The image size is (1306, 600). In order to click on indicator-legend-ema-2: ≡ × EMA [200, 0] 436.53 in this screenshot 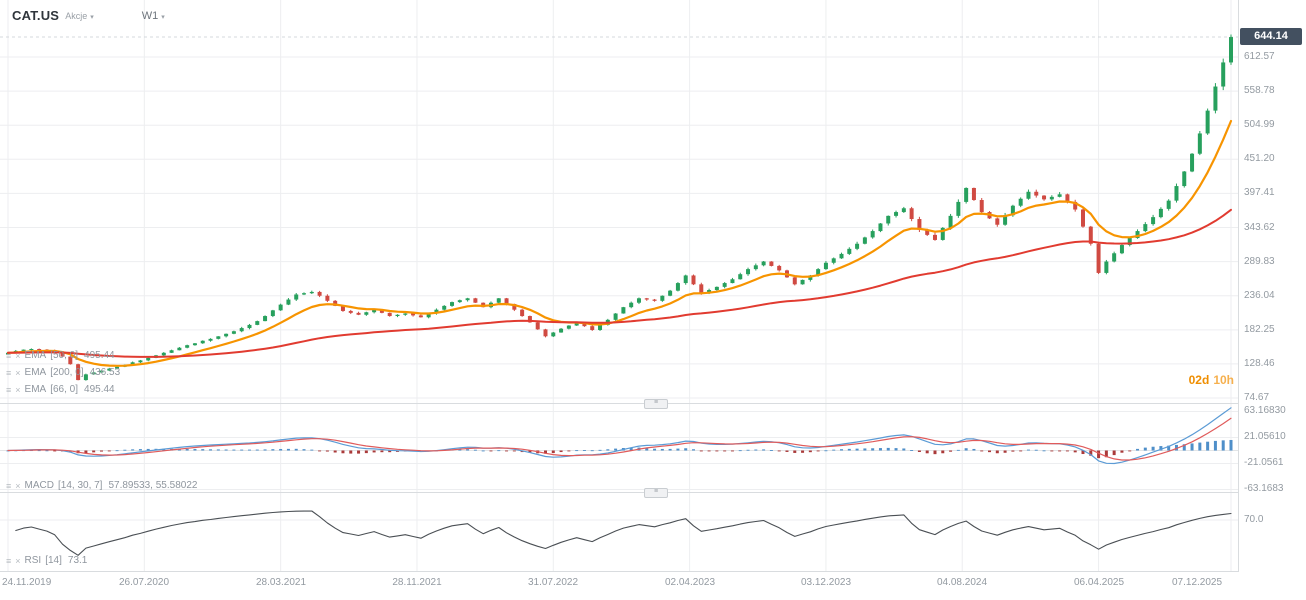, I will do `click(63, 372)`.